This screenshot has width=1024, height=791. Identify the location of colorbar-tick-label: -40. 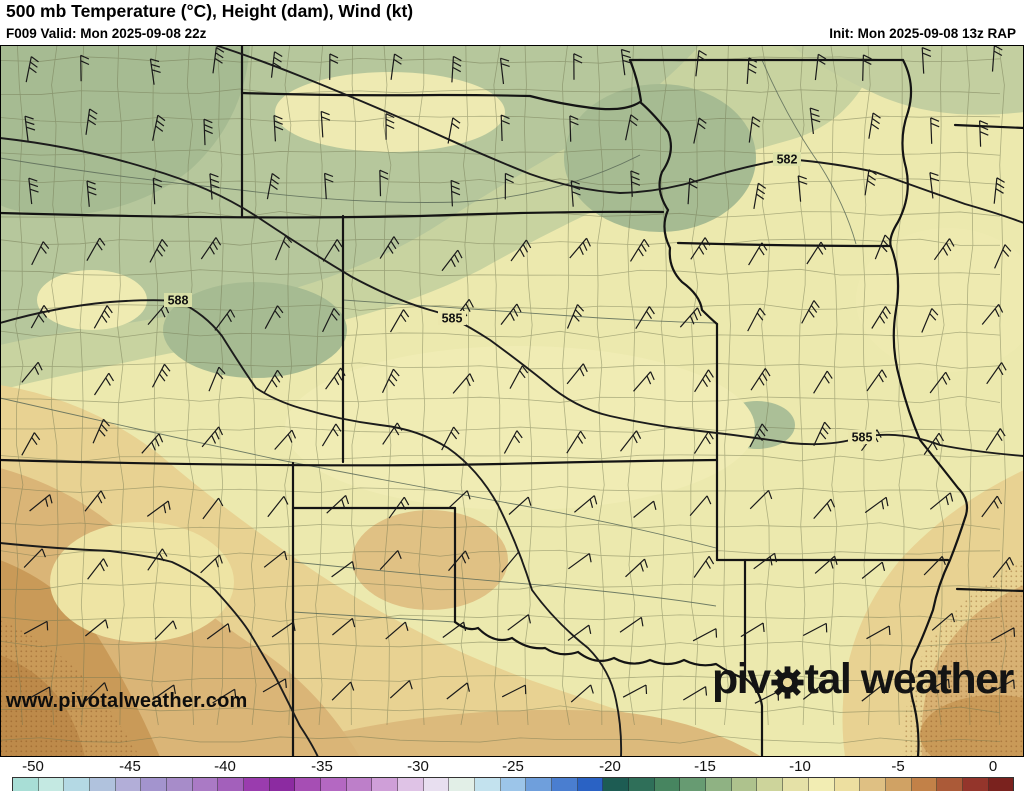
(225, 766).